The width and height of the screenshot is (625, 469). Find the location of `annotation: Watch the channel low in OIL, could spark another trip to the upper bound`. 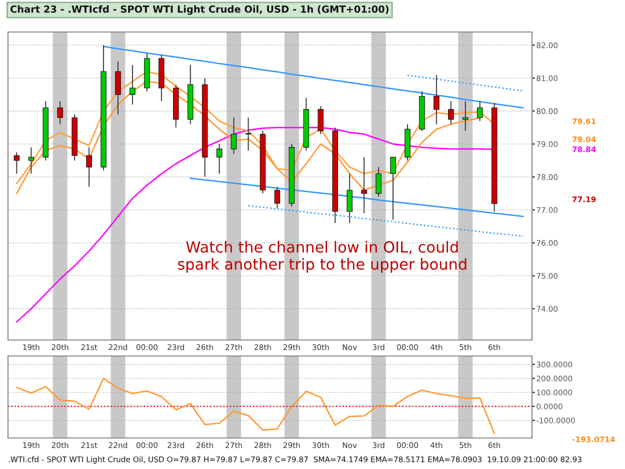

annotation: Watch the channel low in OIL, could spark another trip to the upper bound is located at coordinates (322, 256).